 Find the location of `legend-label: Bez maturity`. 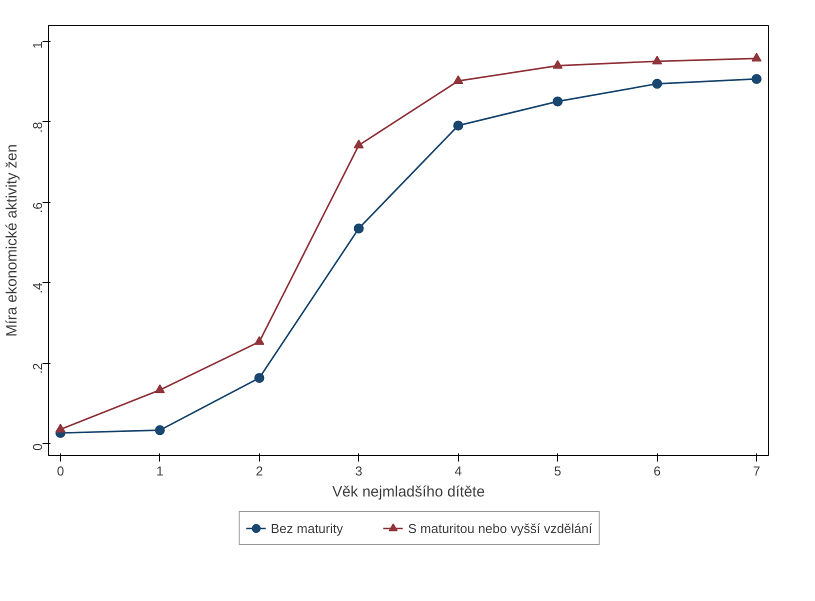

legend-label: Bez maturity is located at coordinates (306, 528).